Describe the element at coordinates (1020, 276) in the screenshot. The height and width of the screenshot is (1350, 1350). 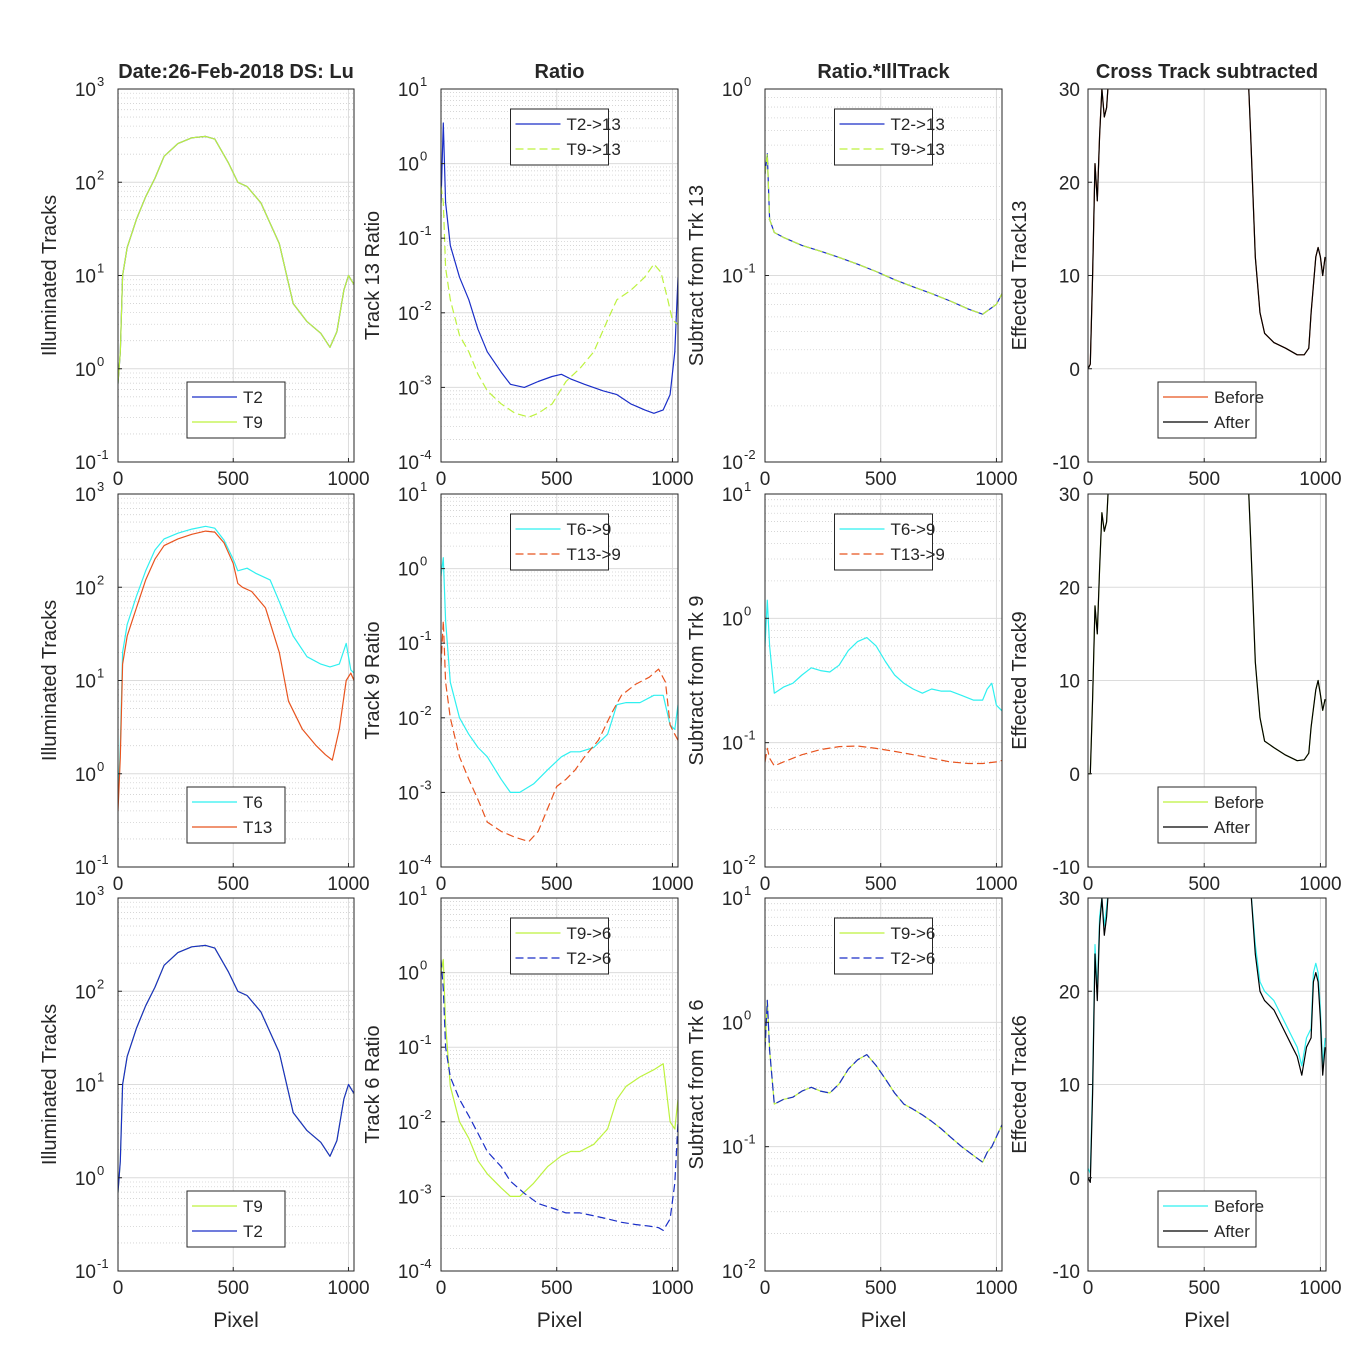
I see `y-axis-label: Effected Track13` at that location.